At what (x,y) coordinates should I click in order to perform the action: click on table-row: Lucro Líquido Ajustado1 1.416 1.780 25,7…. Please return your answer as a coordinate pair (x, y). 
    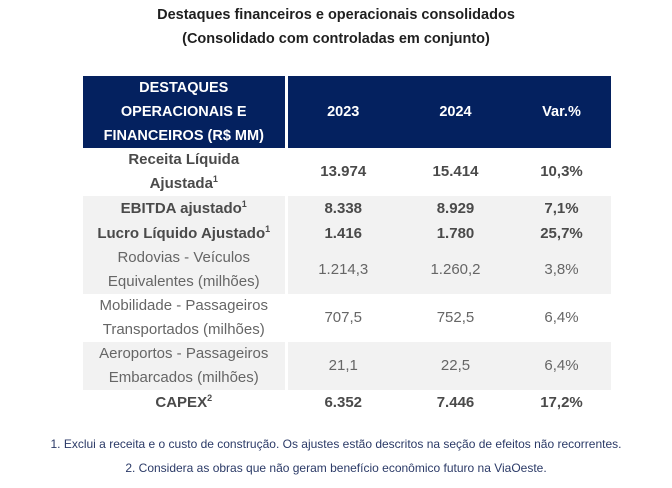
    Looking at the image, I should click on (347, 233).